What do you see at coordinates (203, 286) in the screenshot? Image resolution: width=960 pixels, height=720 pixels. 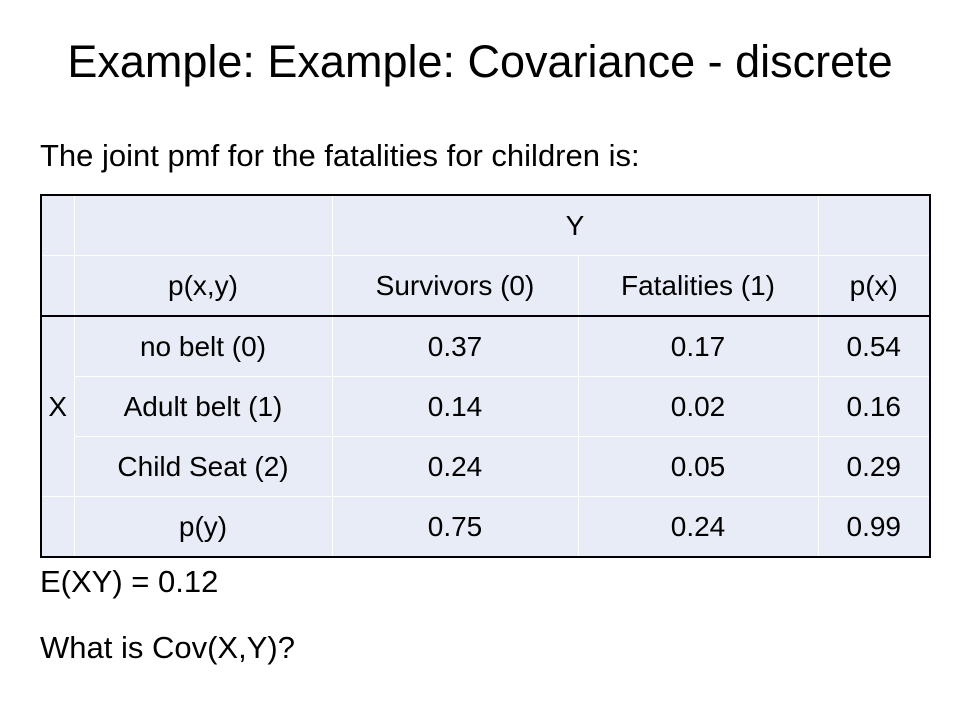 I see `corner-header: p(x,y)` at bounding box center [203, 286].